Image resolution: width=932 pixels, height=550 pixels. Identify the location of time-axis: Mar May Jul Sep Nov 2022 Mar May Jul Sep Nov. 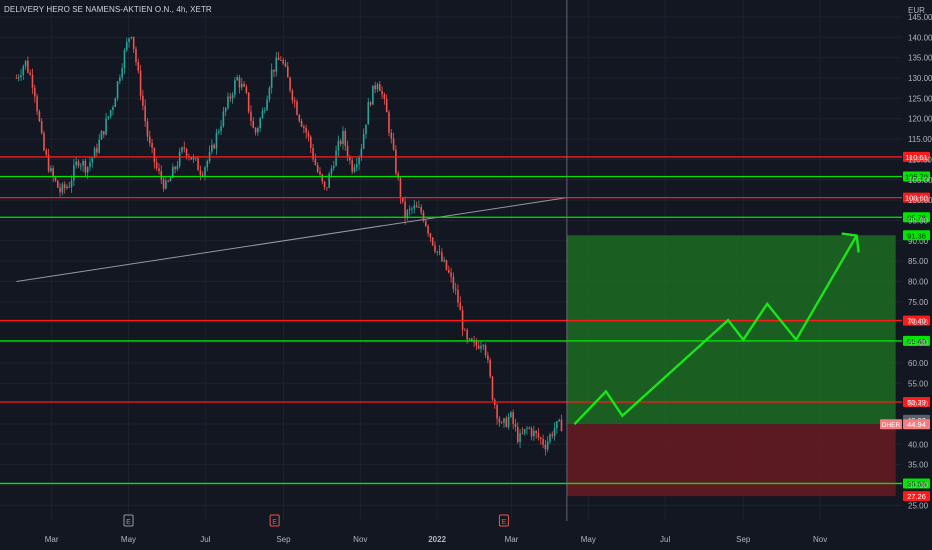
(436, 539).